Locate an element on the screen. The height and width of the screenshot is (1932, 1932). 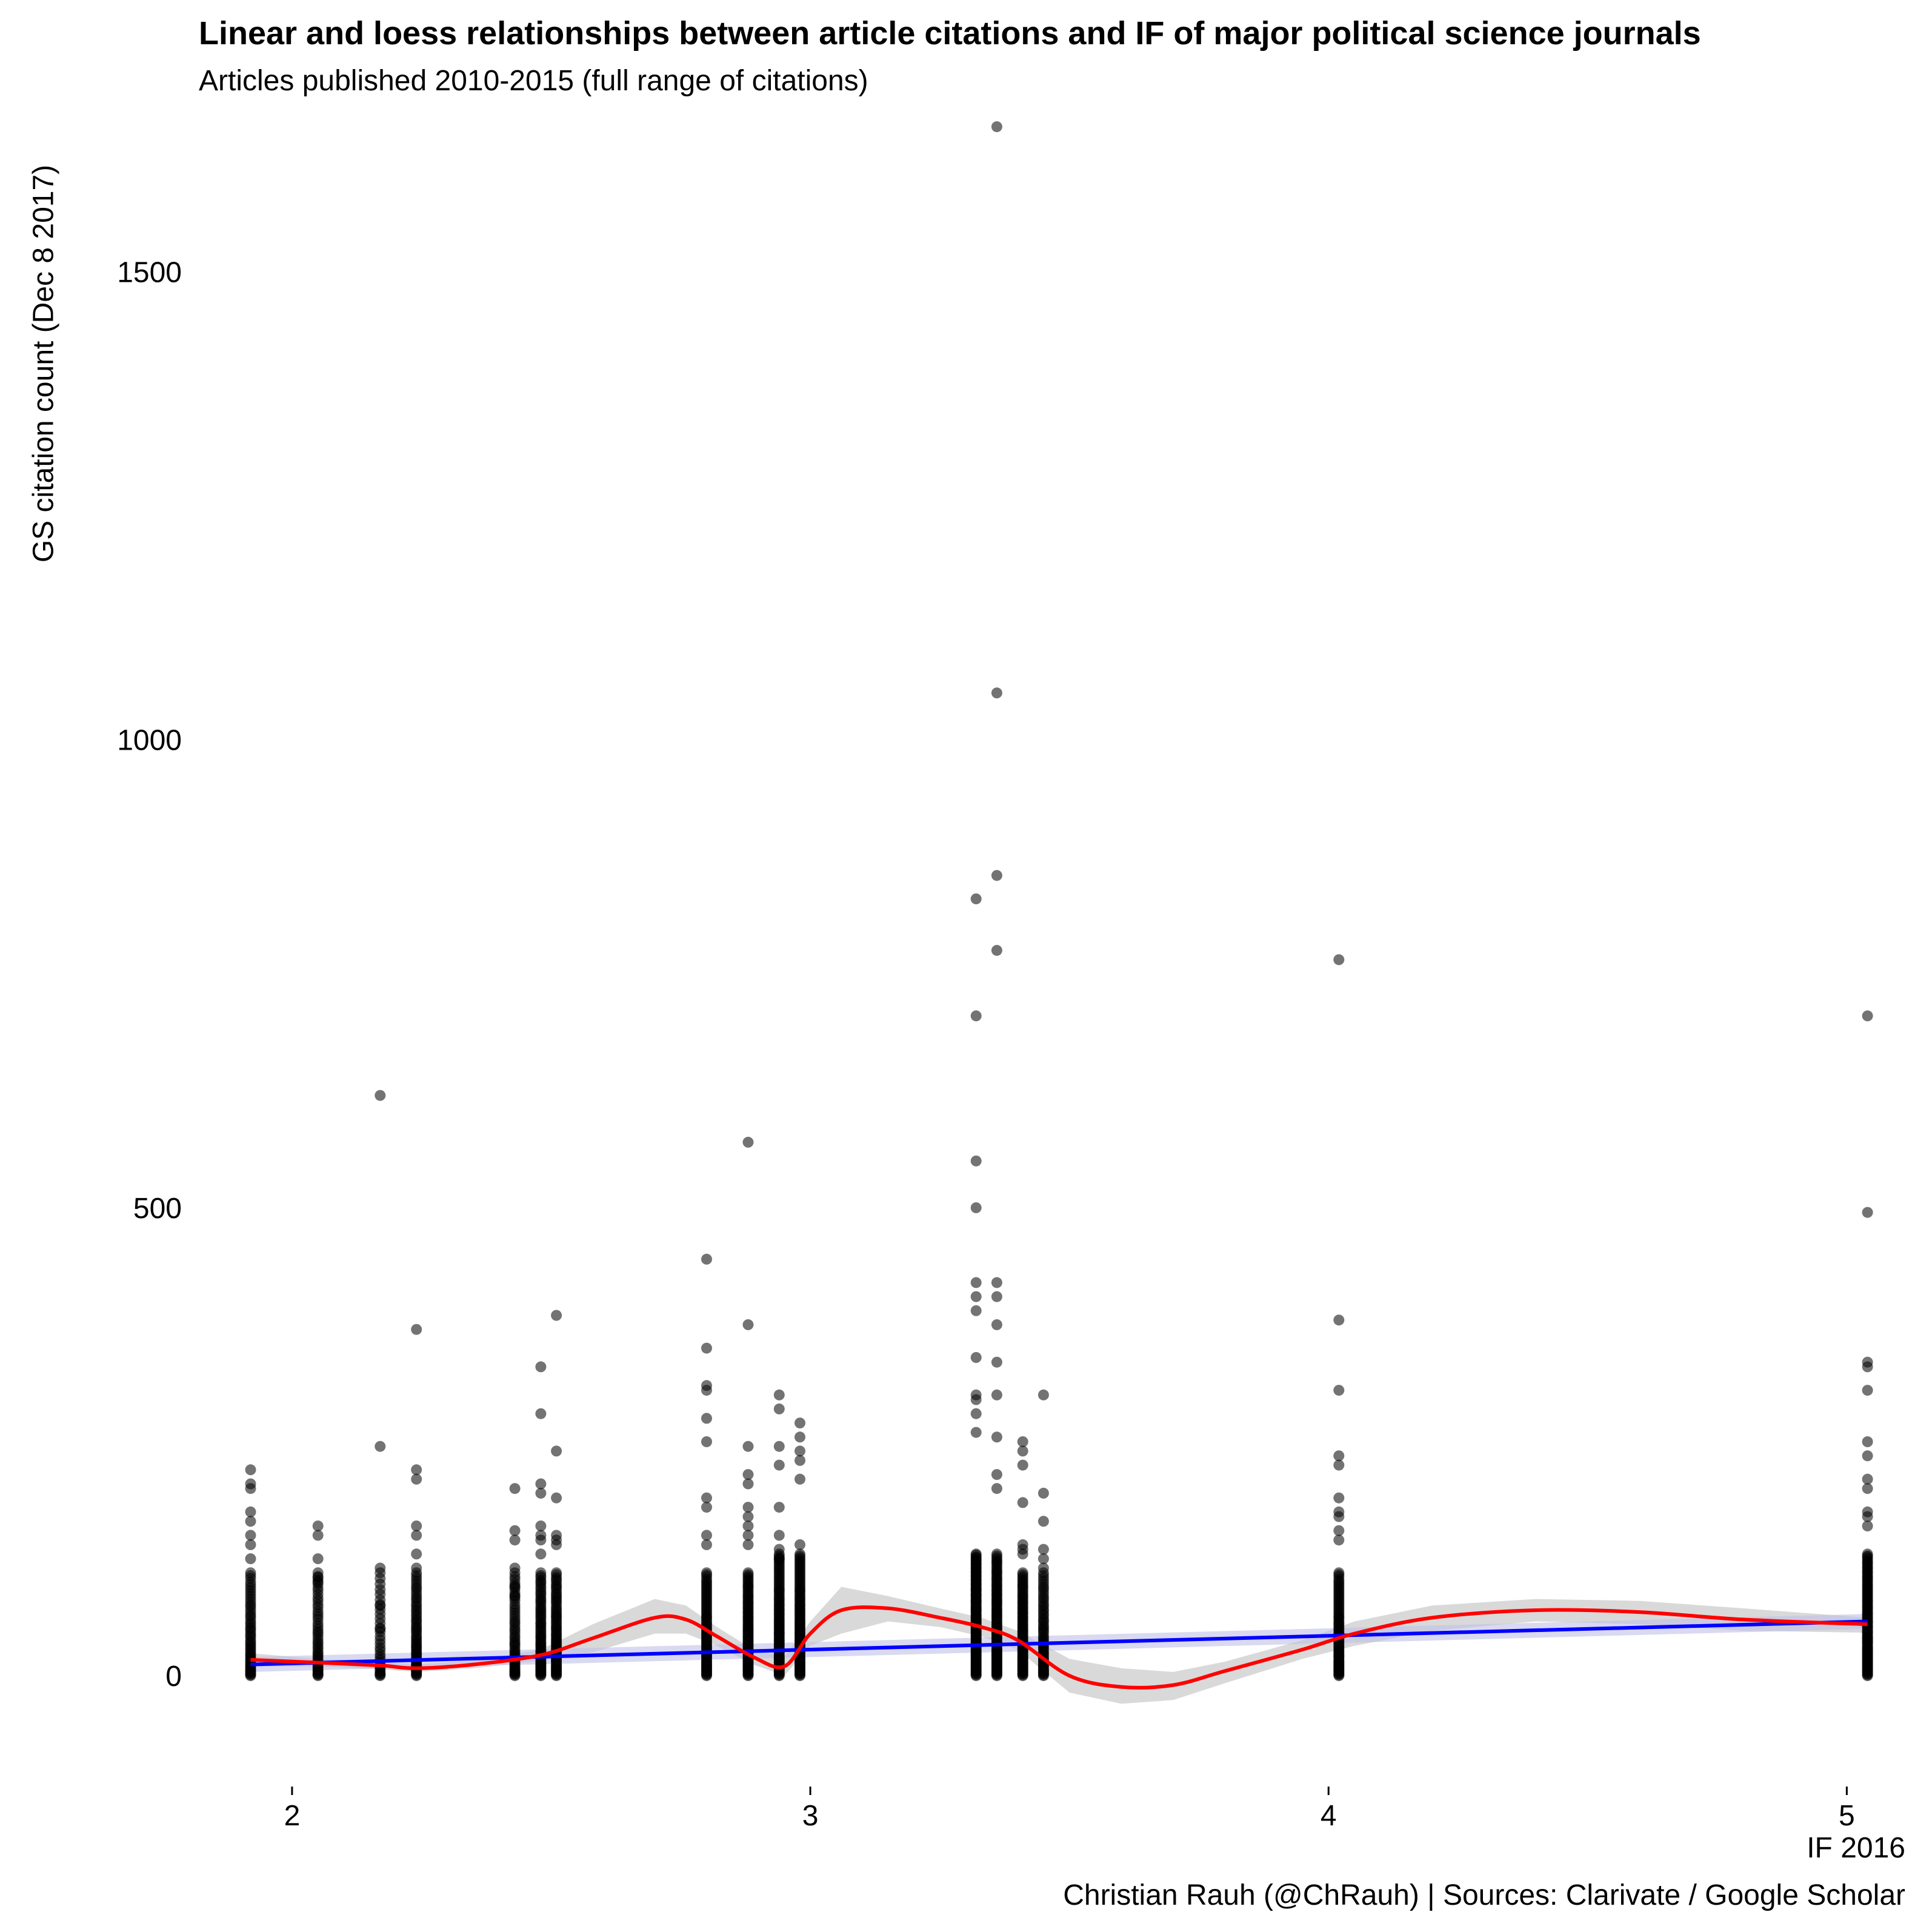
loess-fit-line is located at coordinates (1059, 1647).